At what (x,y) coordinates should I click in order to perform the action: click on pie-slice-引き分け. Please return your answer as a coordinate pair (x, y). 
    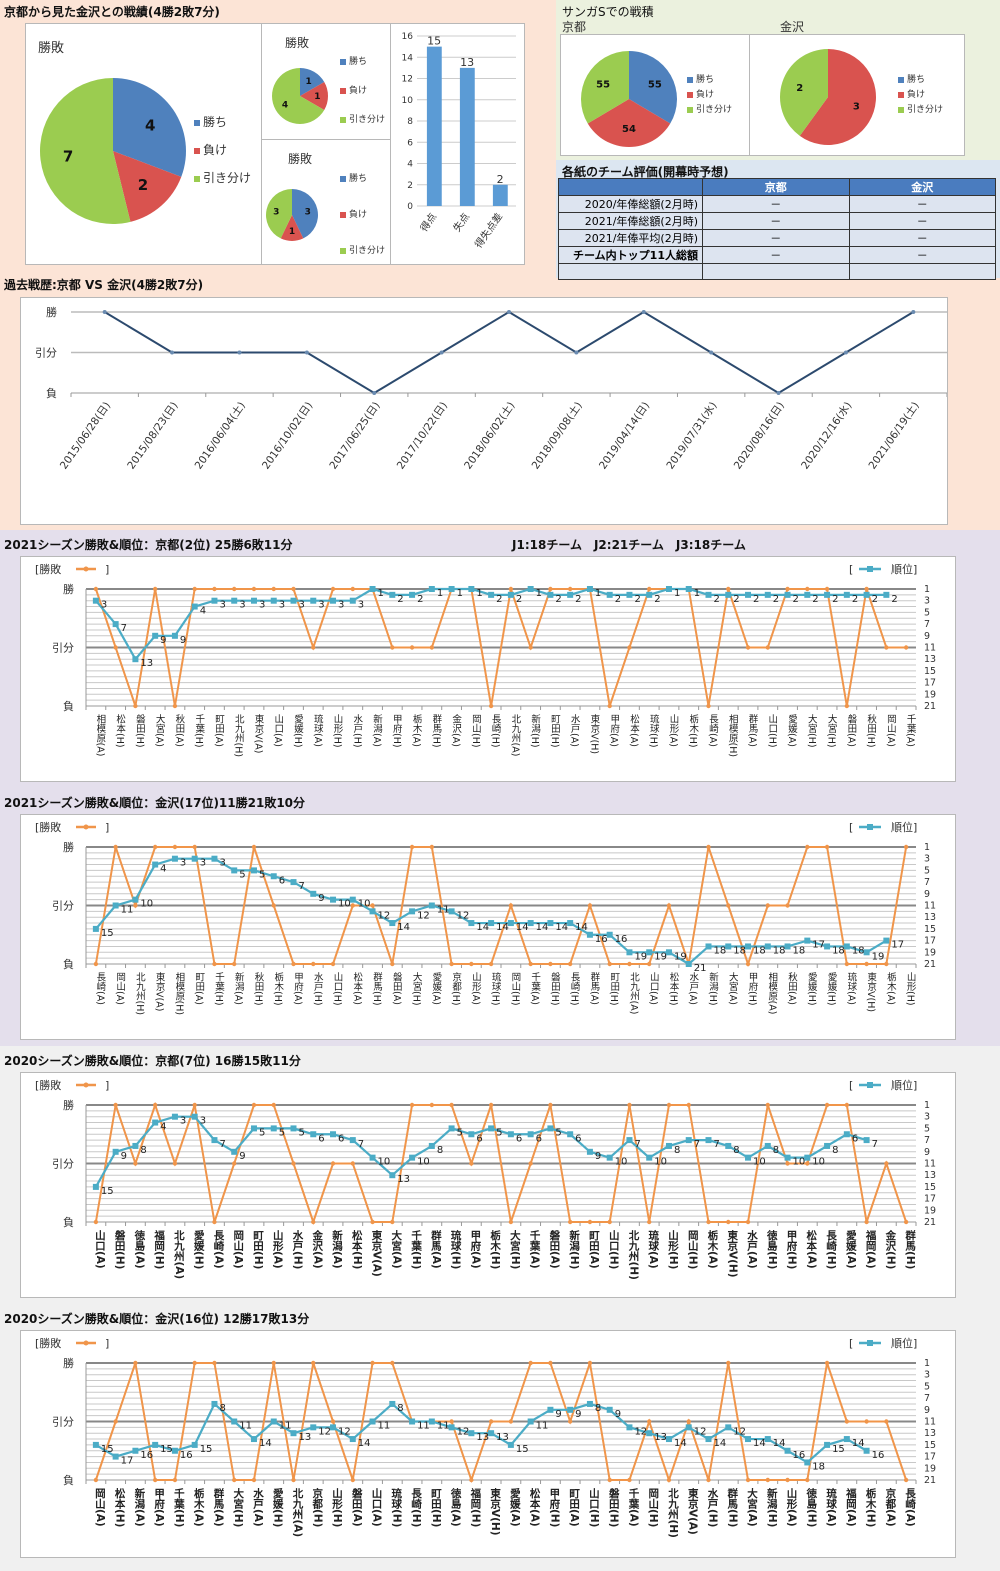
    Looking at the image, I should click on (85, 151).